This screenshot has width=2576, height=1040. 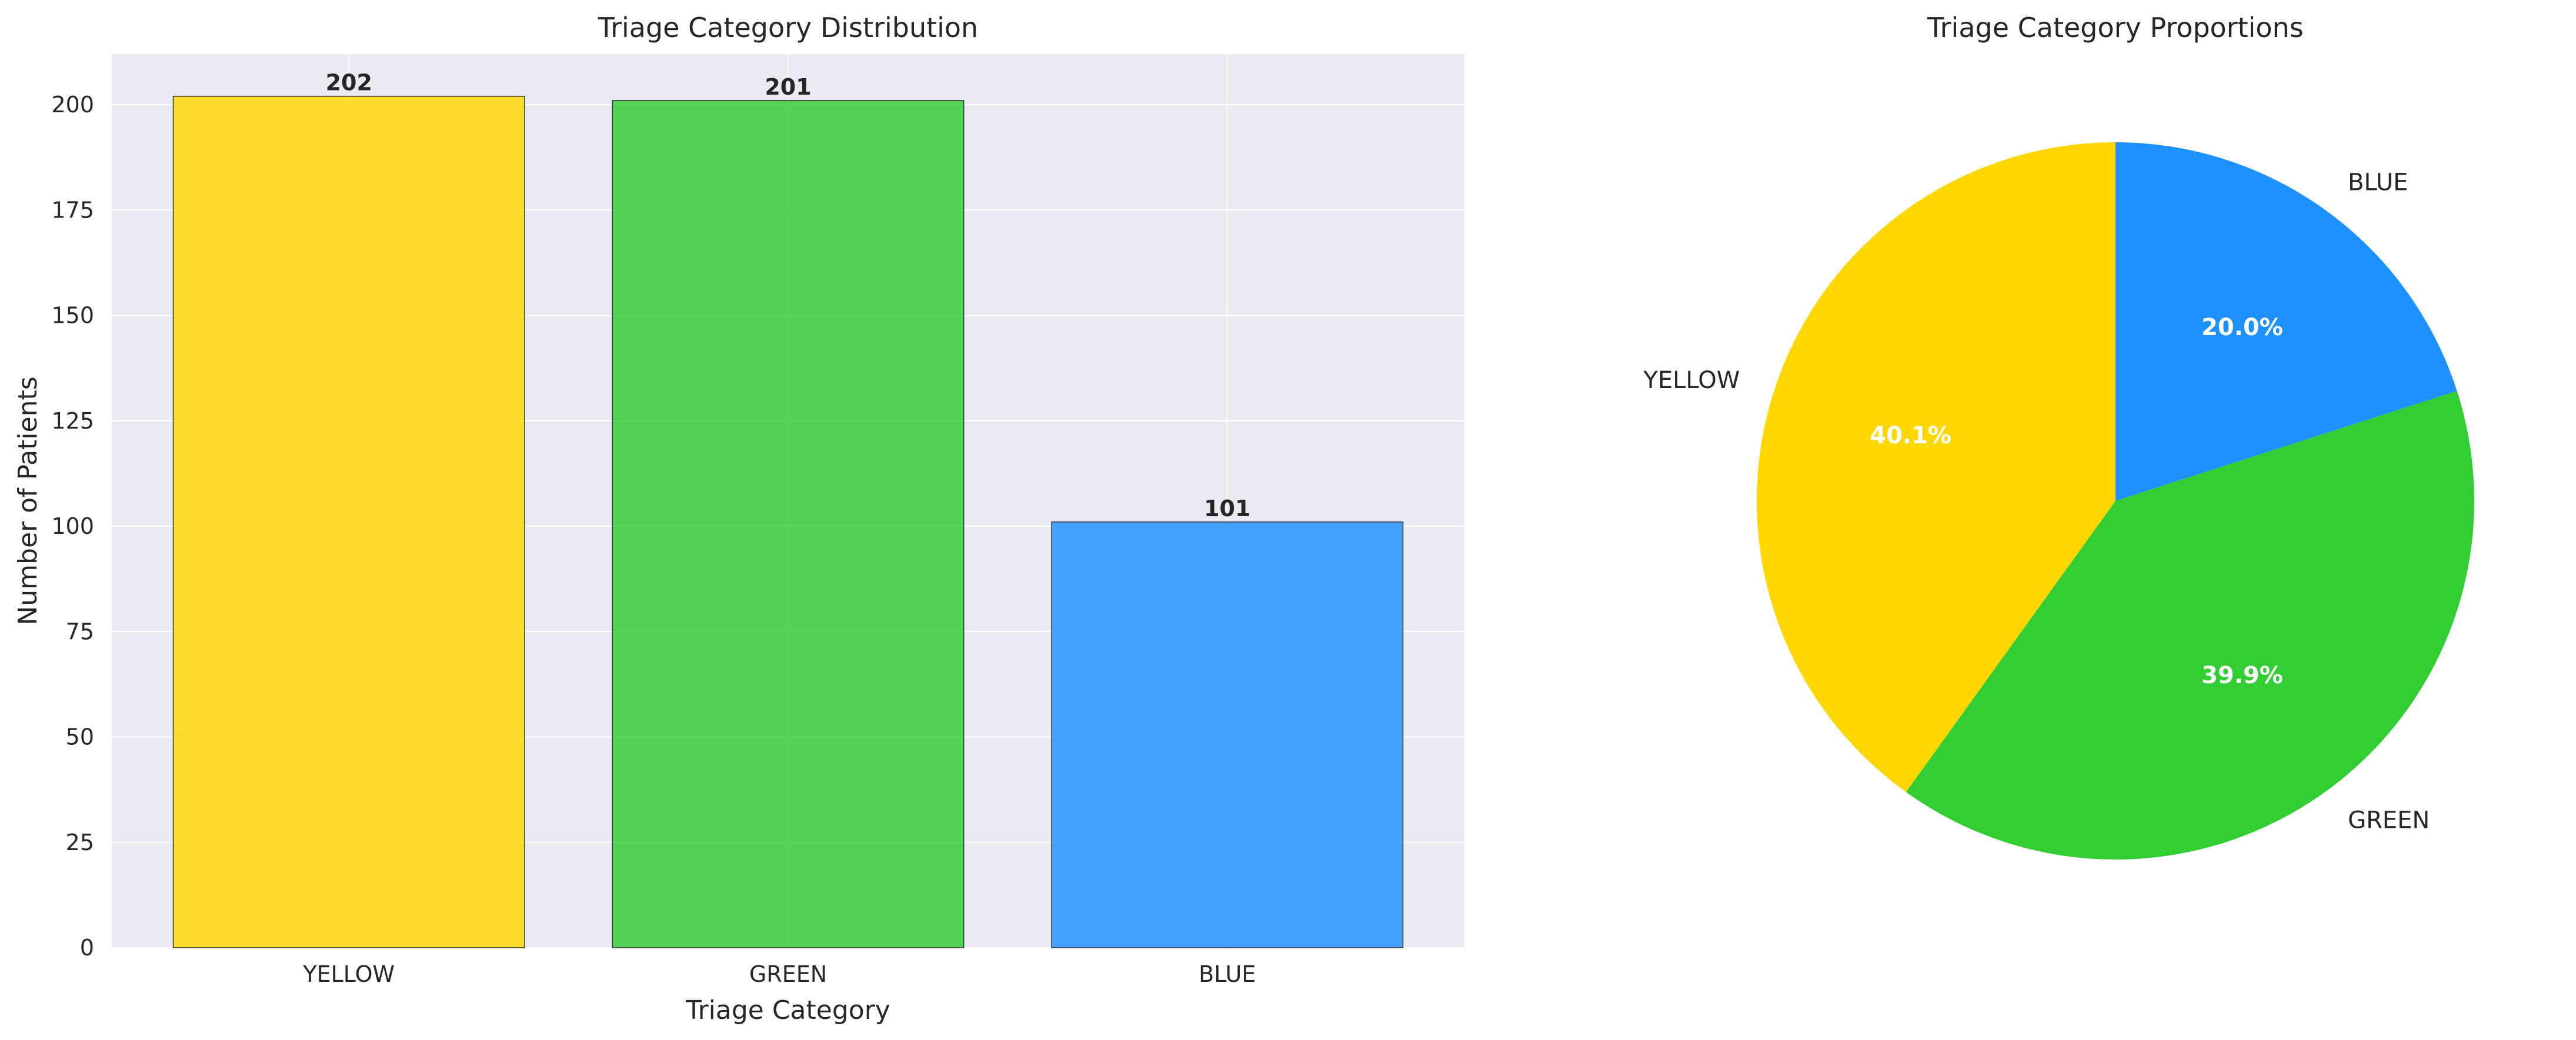 I want to click on pie-slice-green, so click(x=2190, y=625).